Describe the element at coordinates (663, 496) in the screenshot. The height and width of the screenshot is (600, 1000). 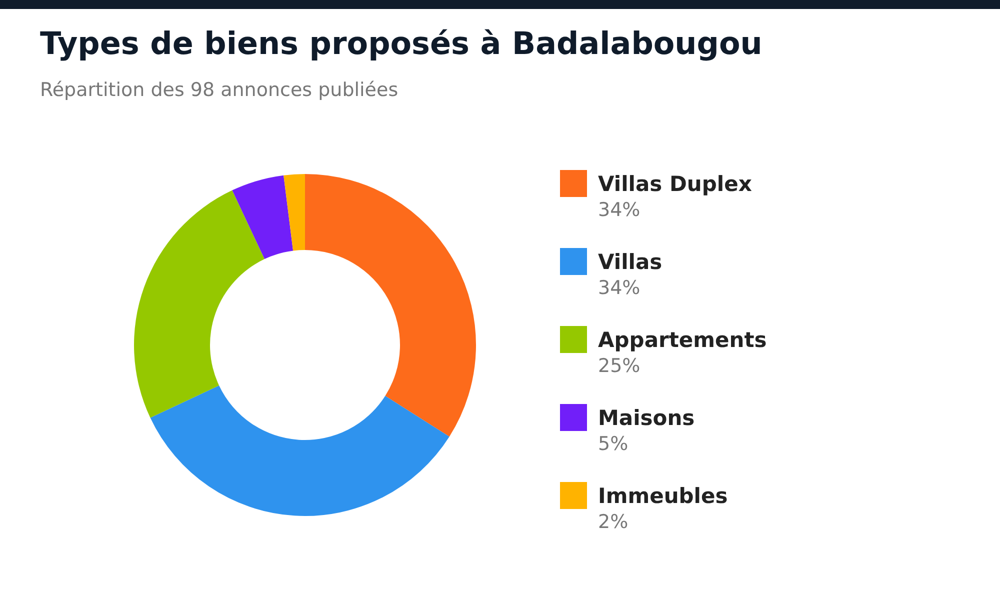
I see `legend-label: Immeubles` at that location.